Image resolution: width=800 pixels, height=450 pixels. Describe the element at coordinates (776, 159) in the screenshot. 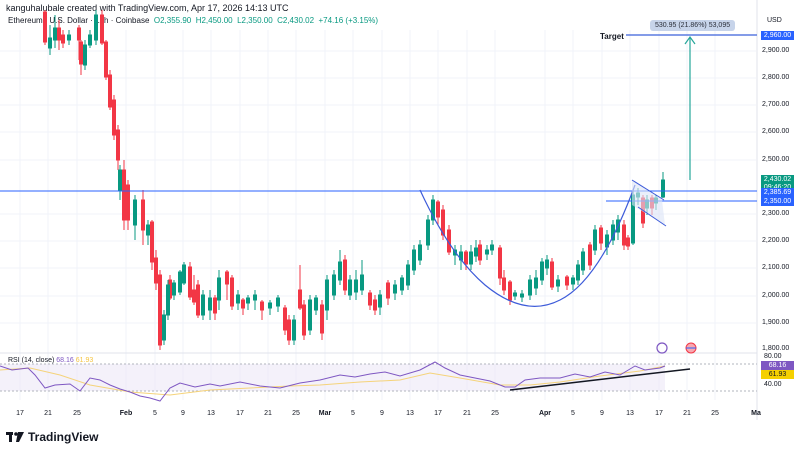

I see `price-tick: 2,500.00` at that location.